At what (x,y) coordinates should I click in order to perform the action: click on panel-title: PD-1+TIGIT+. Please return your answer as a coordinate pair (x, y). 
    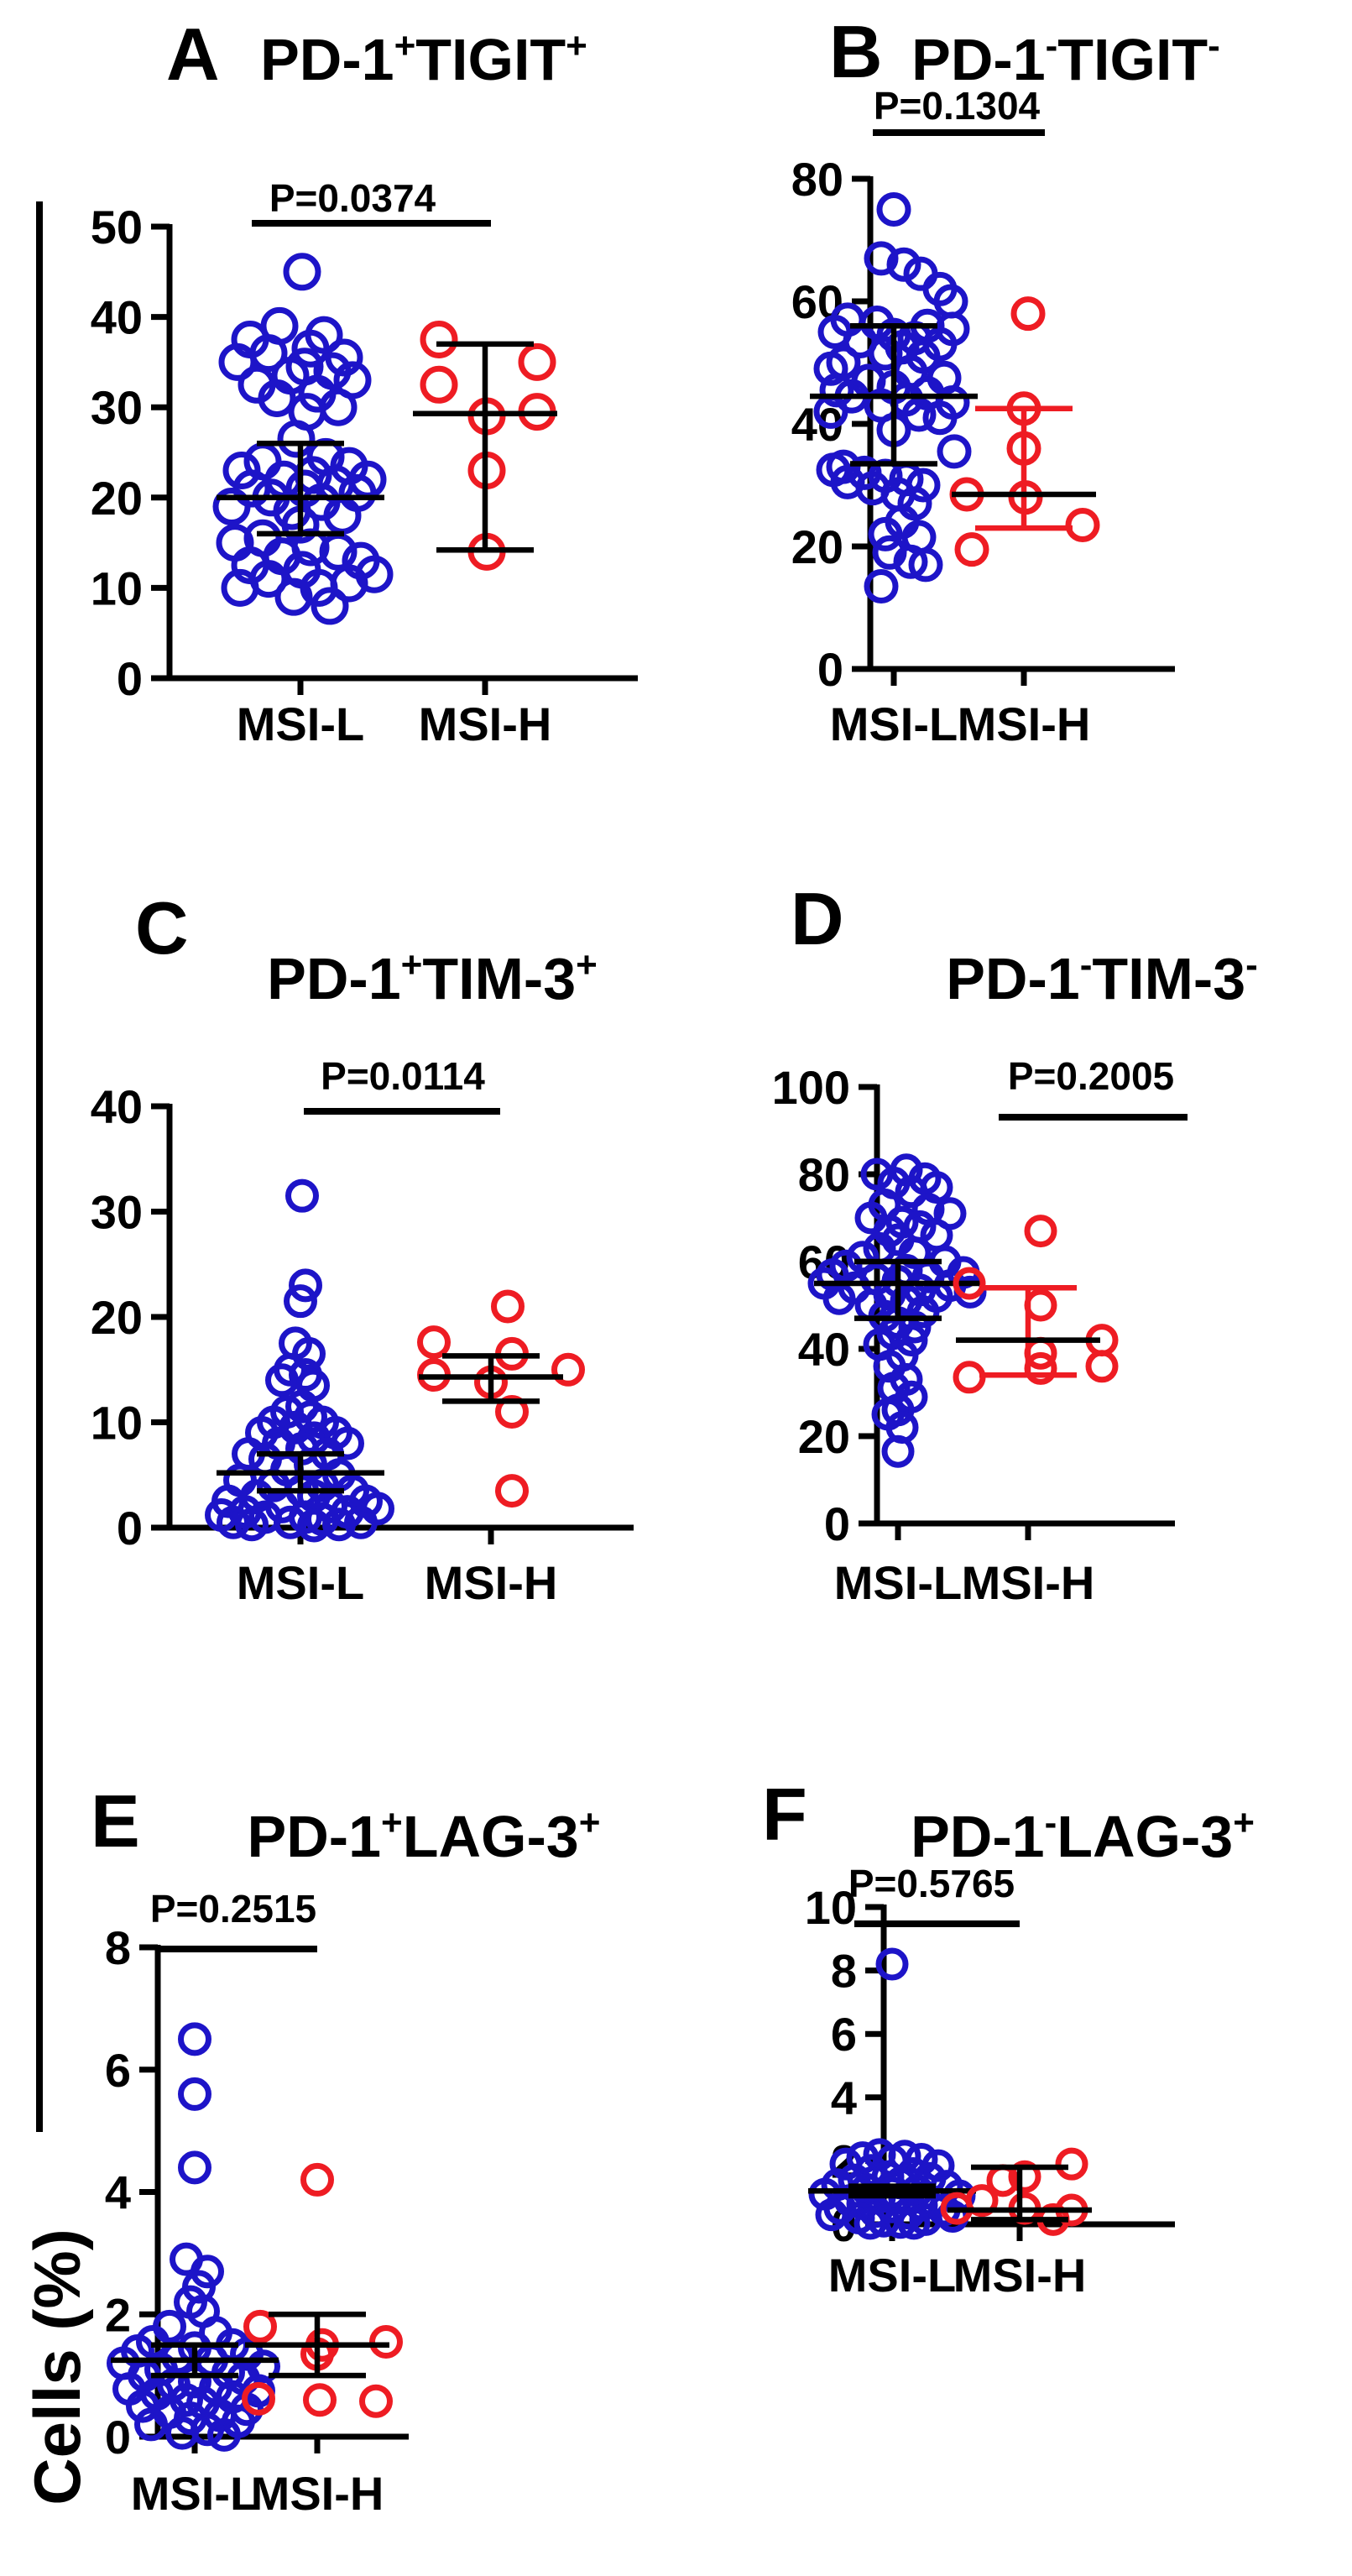
    Looking at the image, I should click on (423, 58).